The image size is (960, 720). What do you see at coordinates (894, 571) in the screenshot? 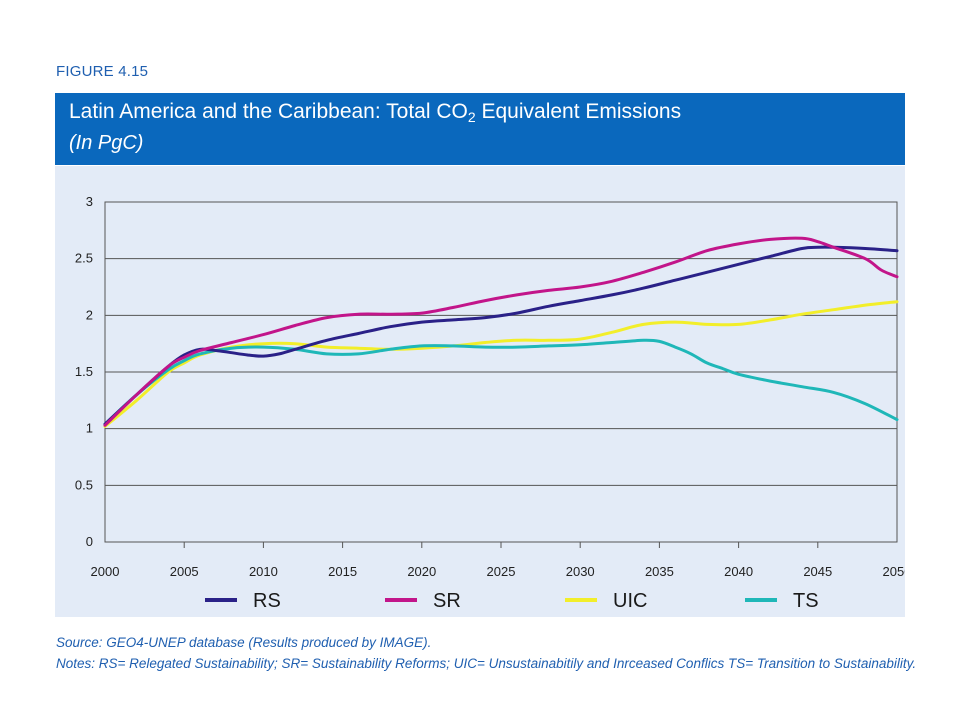
I see `x-tick-label: 2050` at bounding box center [894, 571].